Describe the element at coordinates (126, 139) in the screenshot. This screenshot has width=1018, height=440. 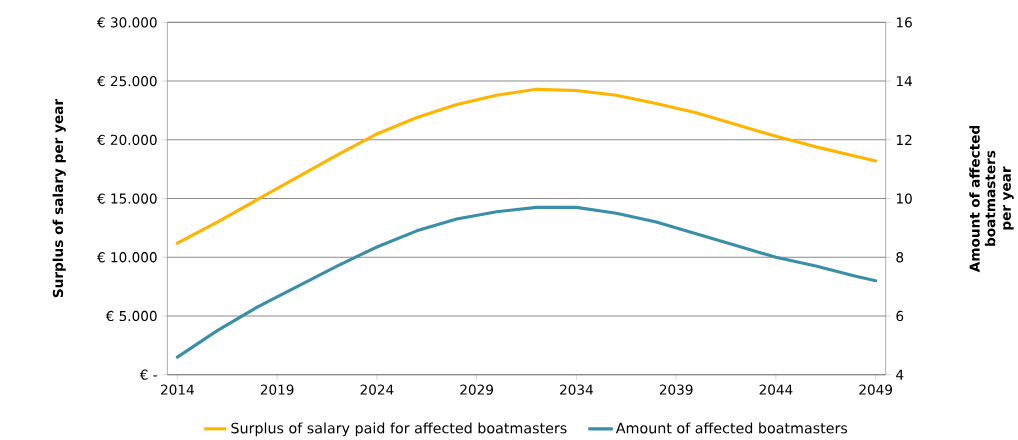
I see `y-tick-label: € 20.000` at that location.